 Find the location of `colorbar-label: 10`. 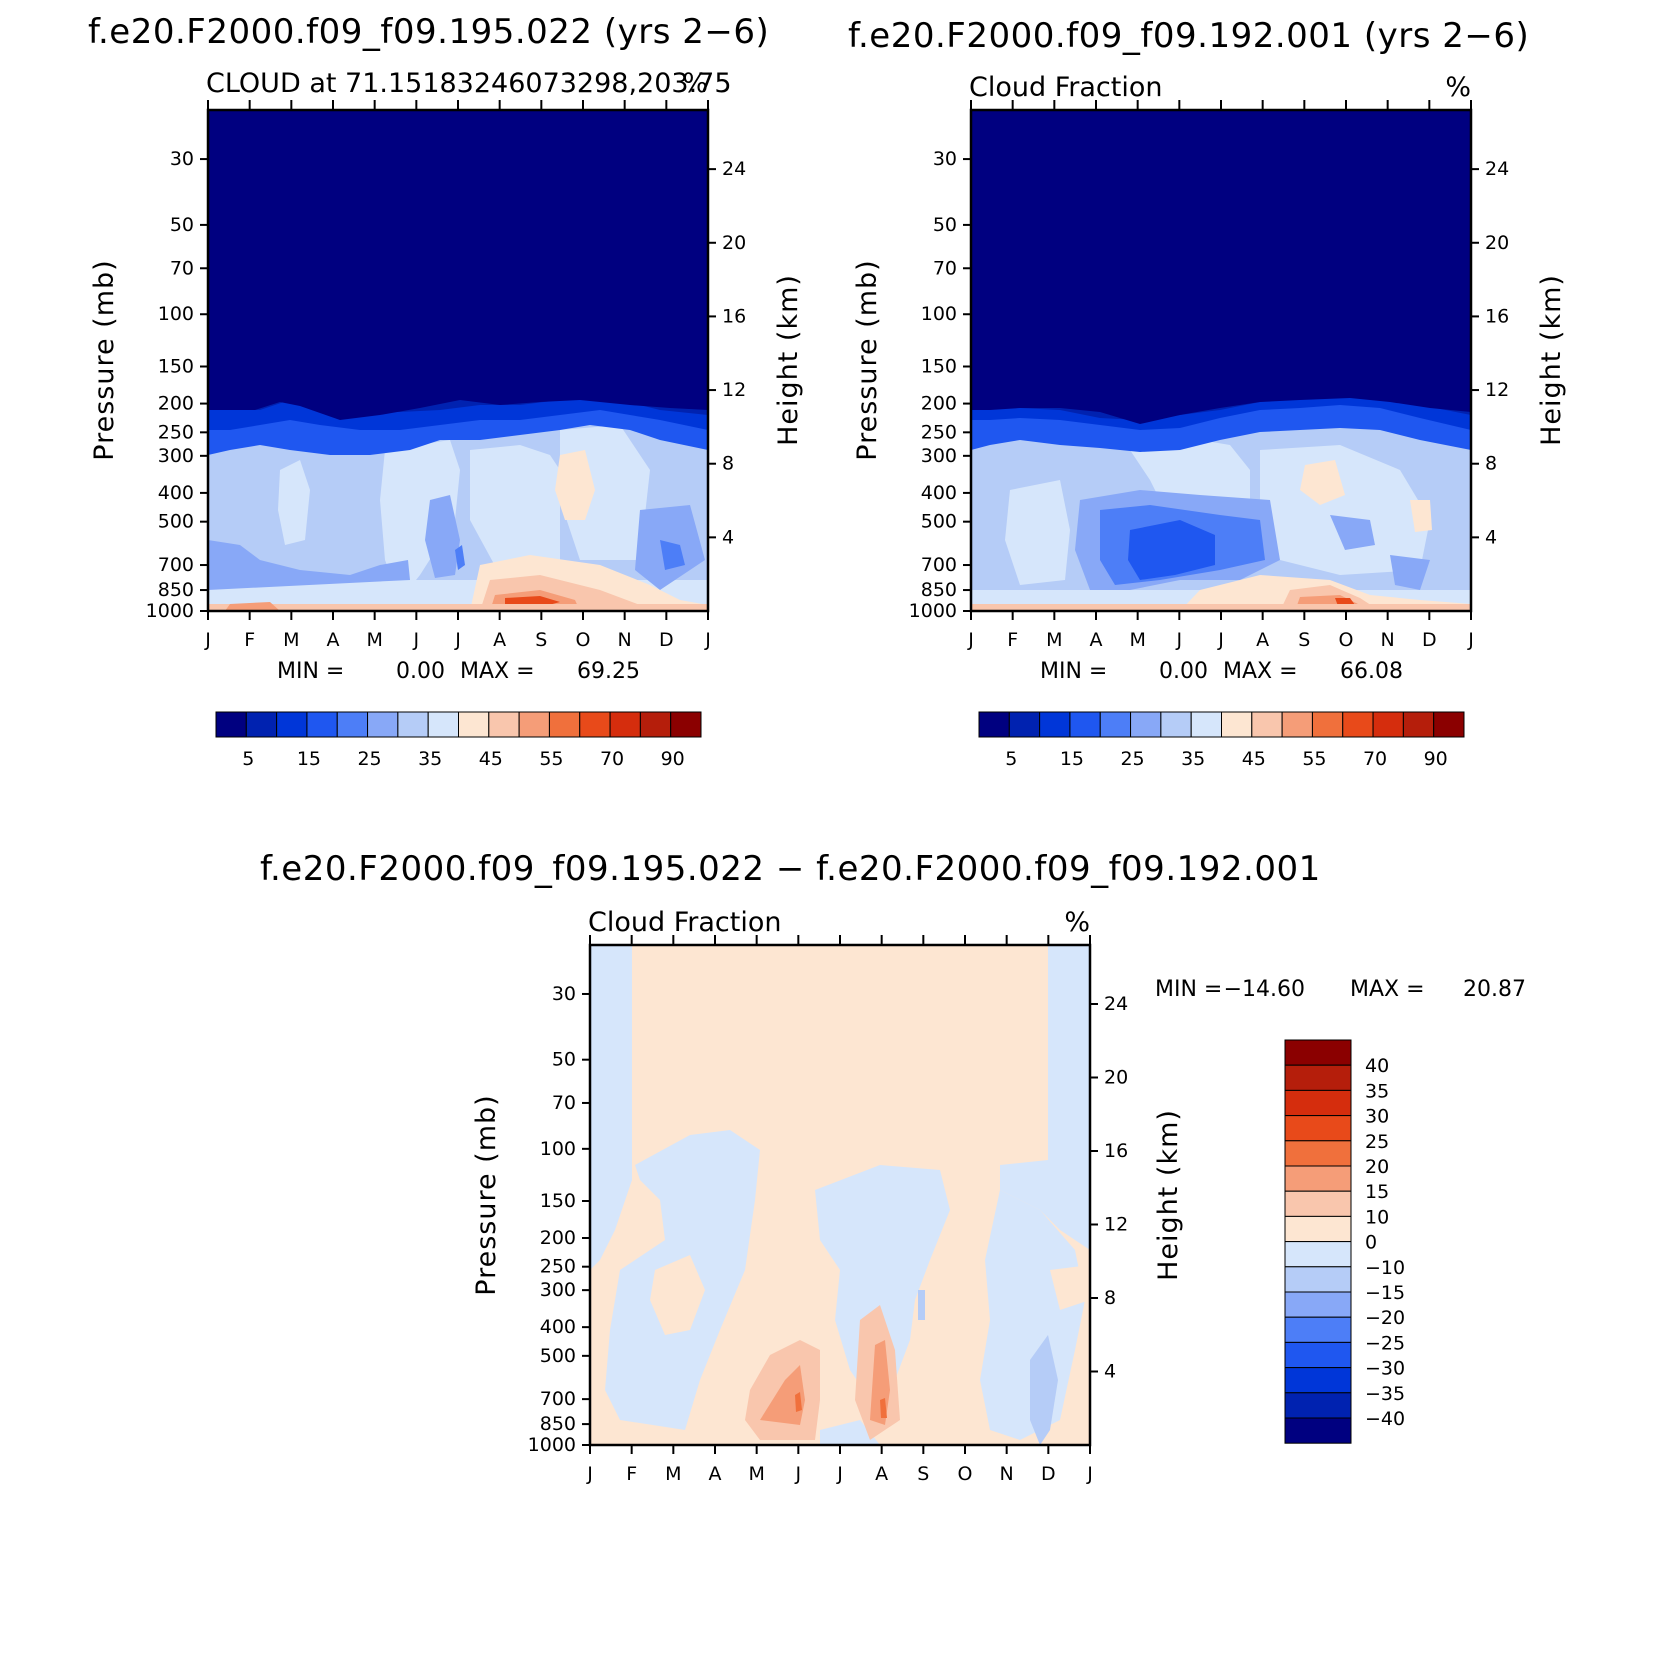

colorbar-label: 10 is located at coordinates (1377, 1217).